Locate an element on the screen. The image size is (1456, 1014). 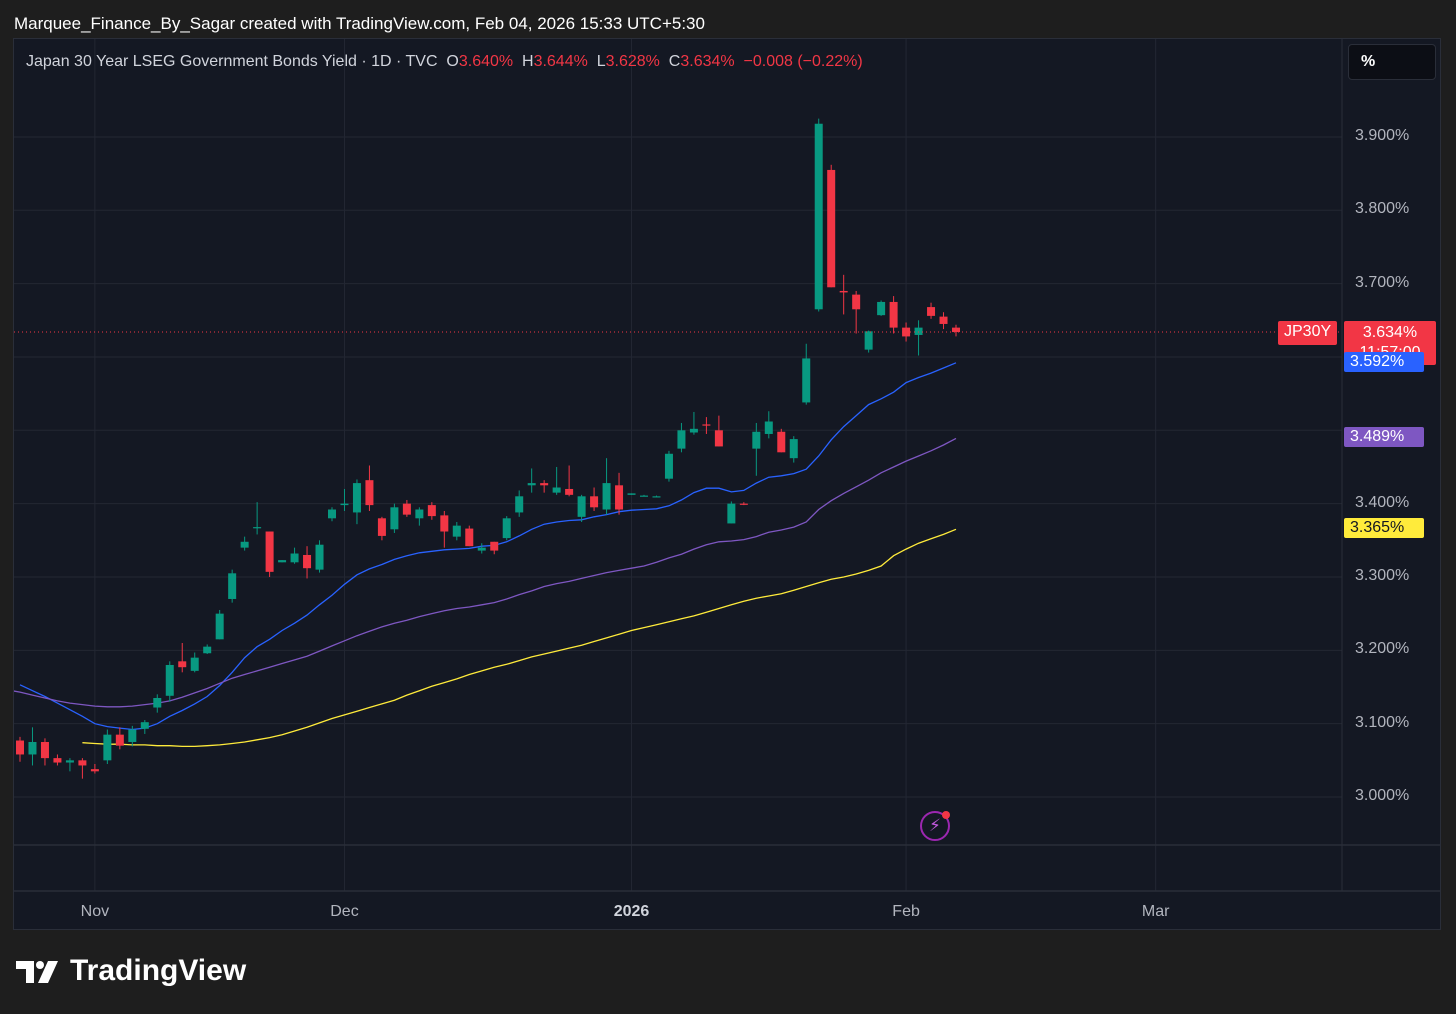
tradingview-brand: TradingView is located at coordinates (131, 971).